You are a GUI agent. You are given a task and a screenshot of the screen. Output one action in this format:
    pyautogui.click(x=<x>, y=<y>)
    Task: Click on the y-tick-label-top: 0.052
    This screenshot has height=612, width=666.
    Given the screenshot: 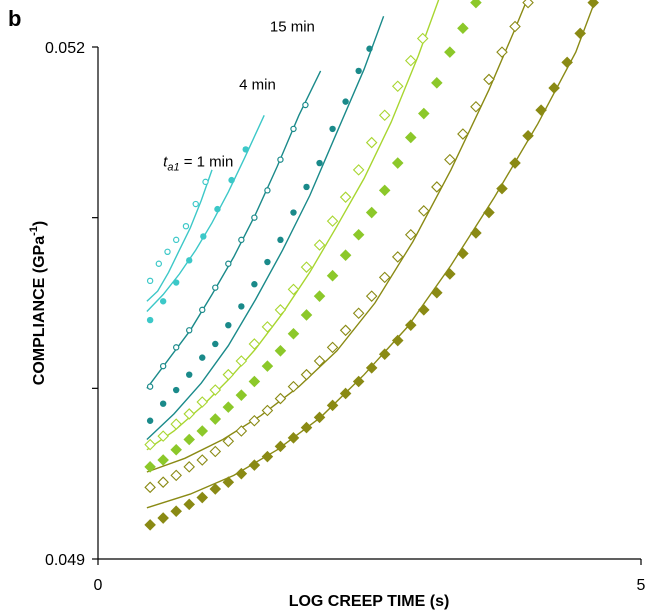 What is the action you would take?
    pyautogui.click(x=65, y=48)
    